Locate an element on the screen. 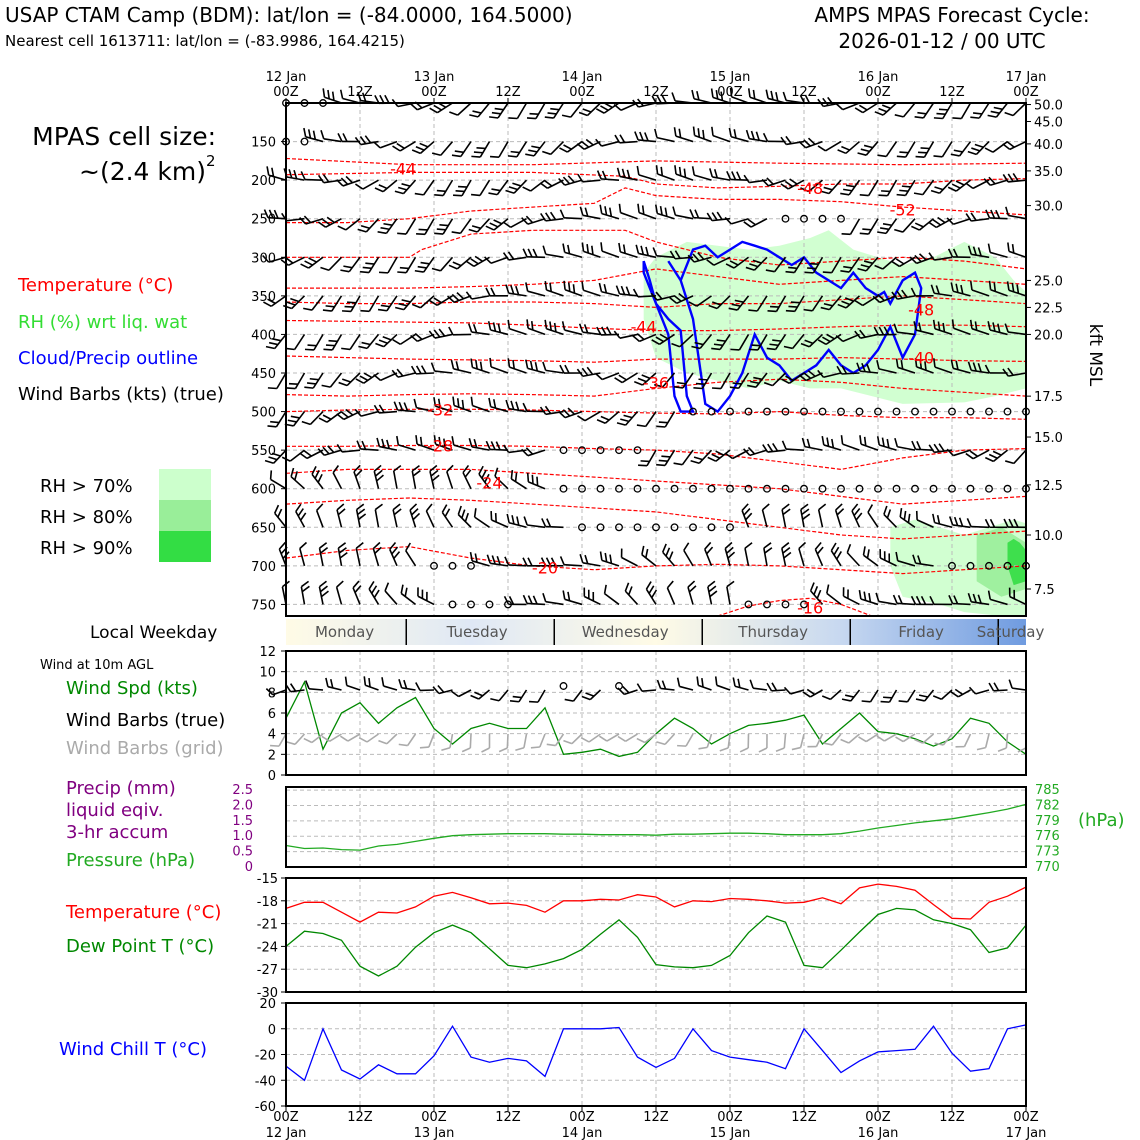  weekday-name: Saturday is located at coordinates (1011, 632).